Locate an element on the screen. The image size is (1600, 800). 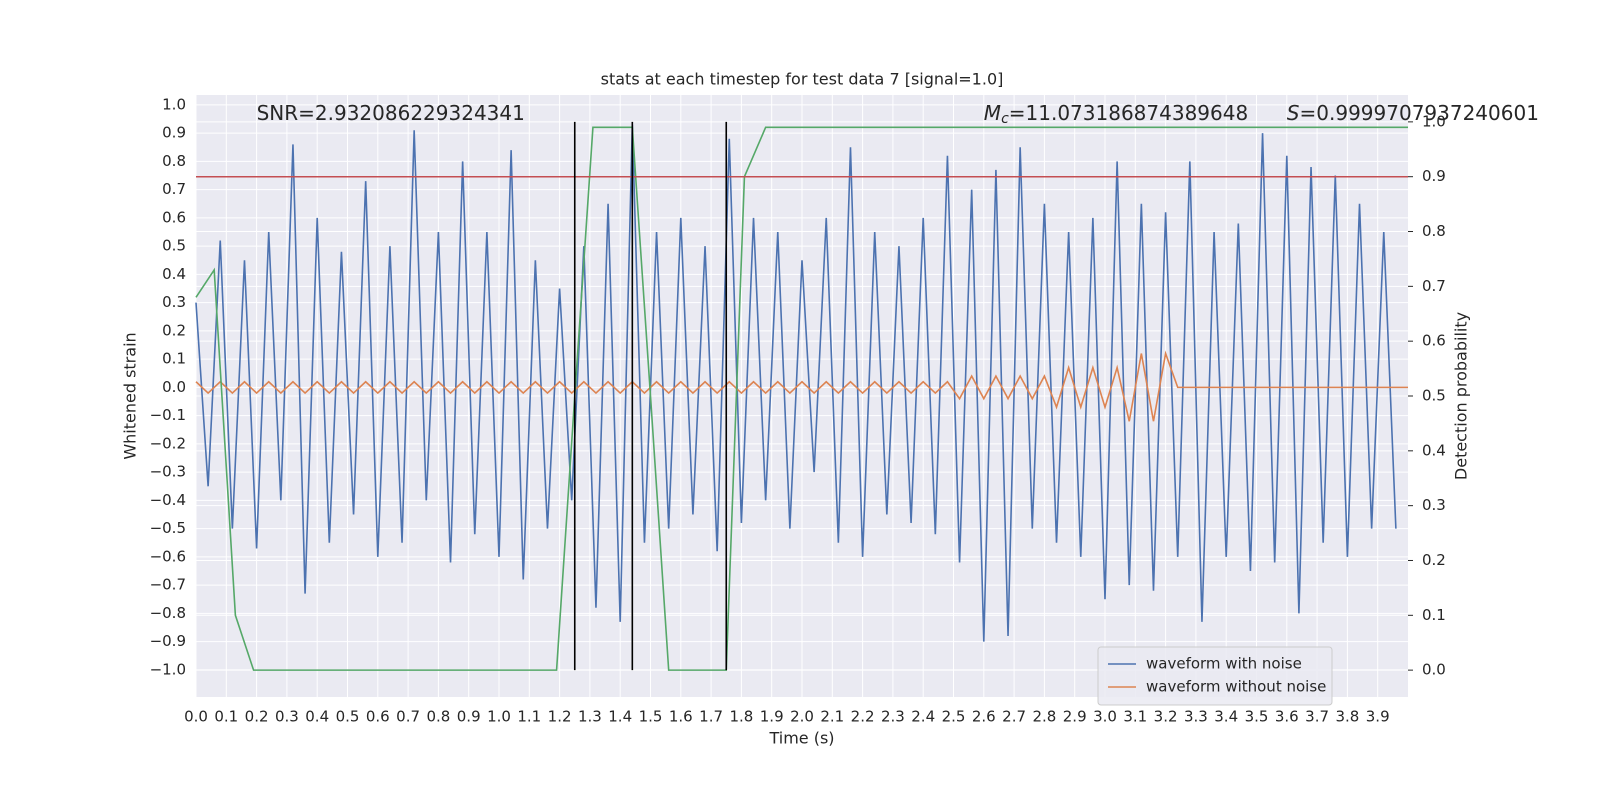
y2-tick-label: 0.1 is located at coordinates (1434, 615).